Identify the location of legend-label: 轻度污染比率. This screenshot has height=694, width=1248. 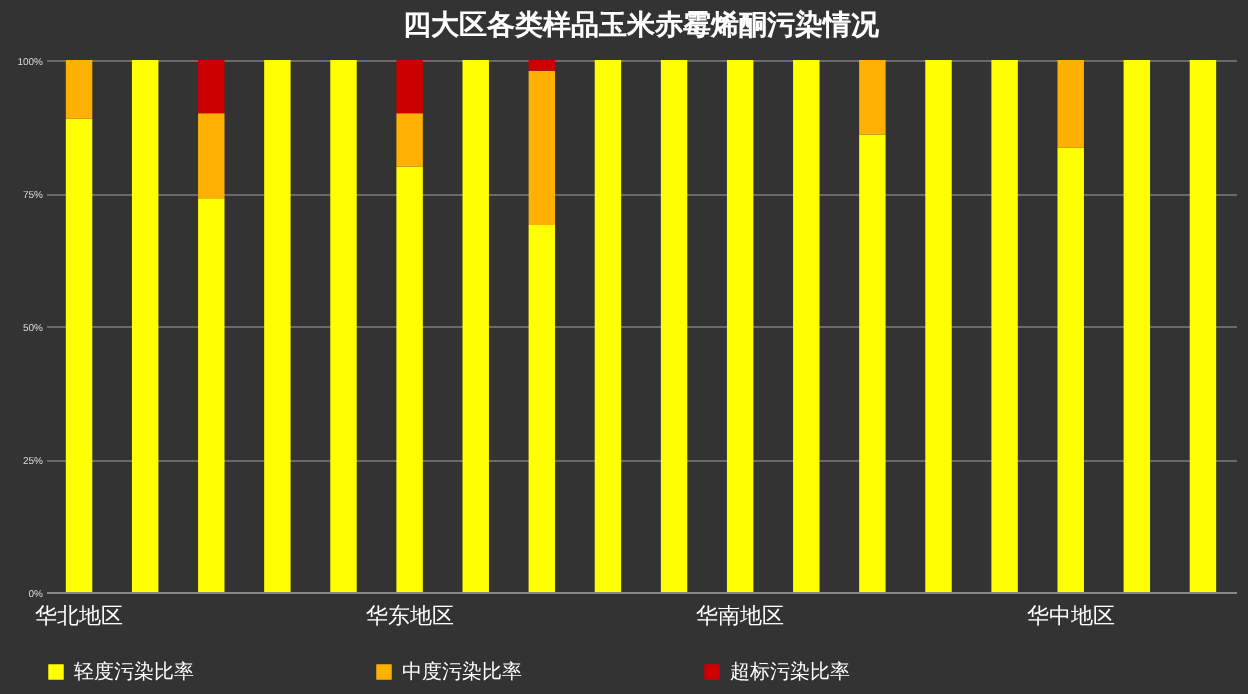
(134, 672).